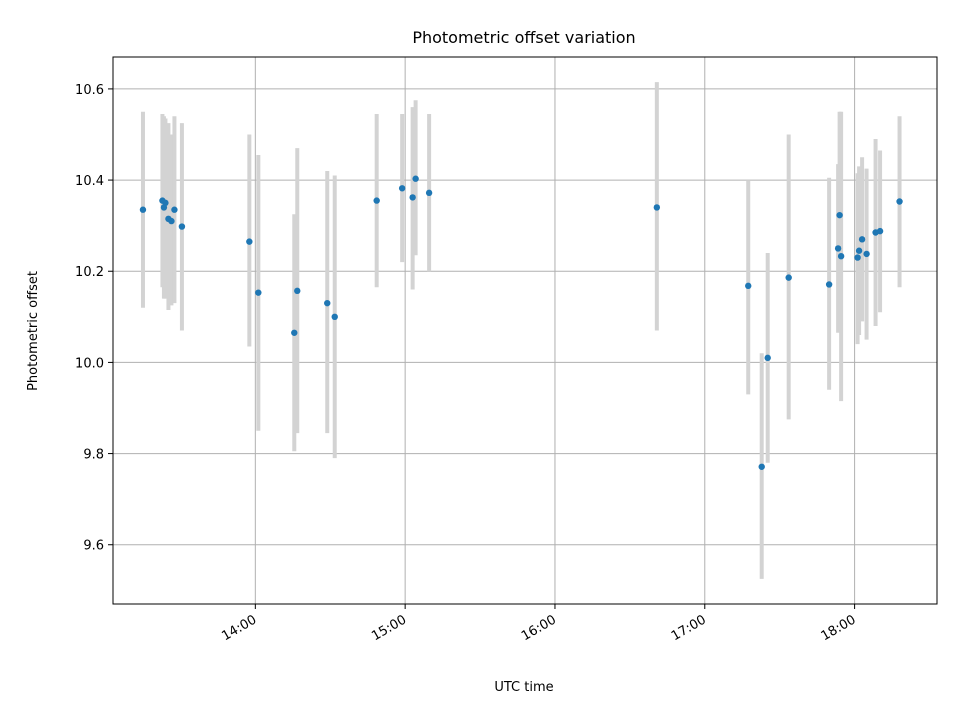 The height and width of the screenshot is (720, 960). I want to click on x-axis-label: UTC time, so click(523, 687).